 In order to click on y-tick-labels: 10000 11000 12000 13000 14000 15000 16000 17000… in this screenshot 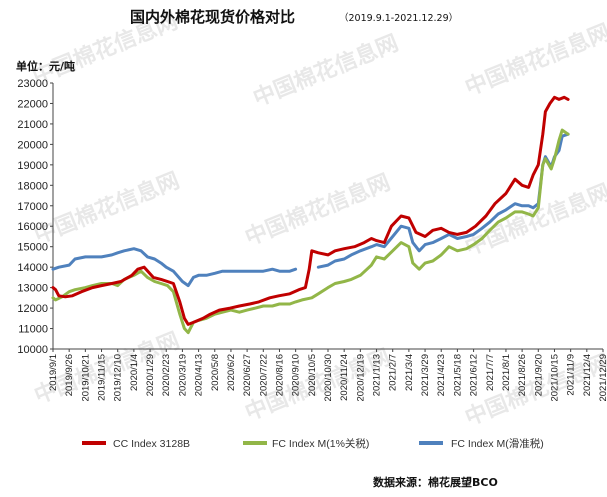, I will do `click(35, 217)`.